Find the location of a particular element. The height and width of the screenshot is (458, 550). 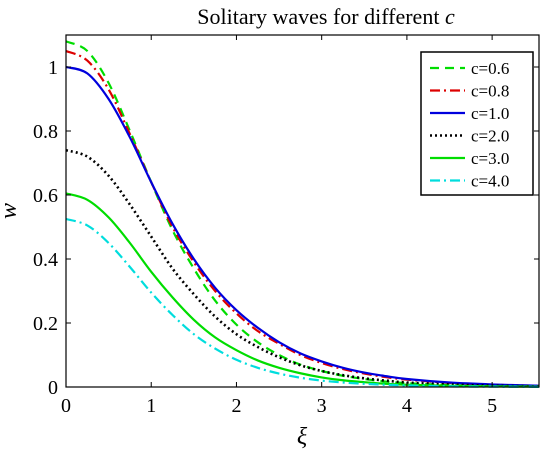

legend-entry-6: c=4.0 is located at coordinates (490, 181).